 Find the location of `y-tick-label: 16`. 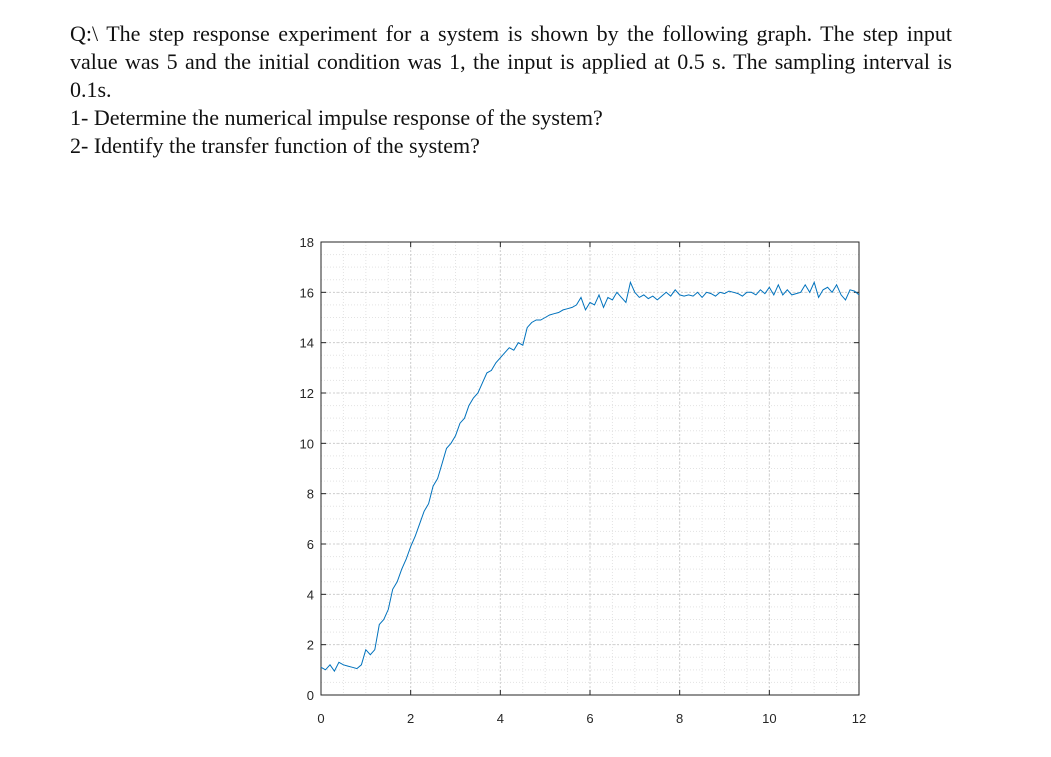

y-tick-label: 16 is located at coordinates (307, 292).